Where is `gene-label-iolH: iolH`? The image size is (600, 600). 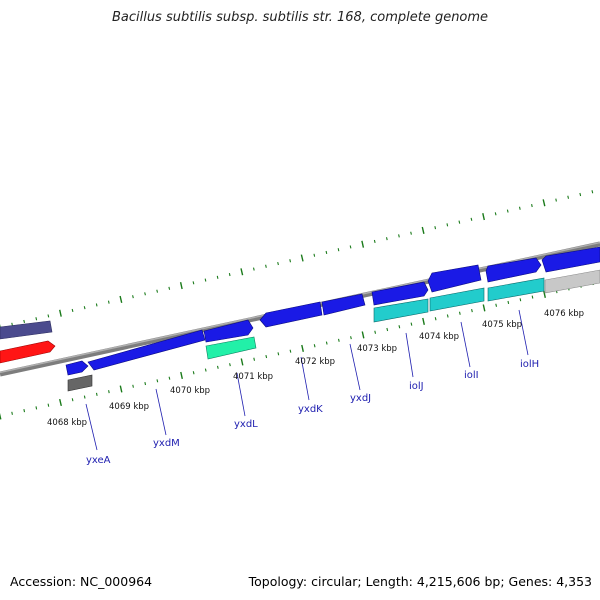
gene-label-iolH: iolH is located at coordinates (529, 364).